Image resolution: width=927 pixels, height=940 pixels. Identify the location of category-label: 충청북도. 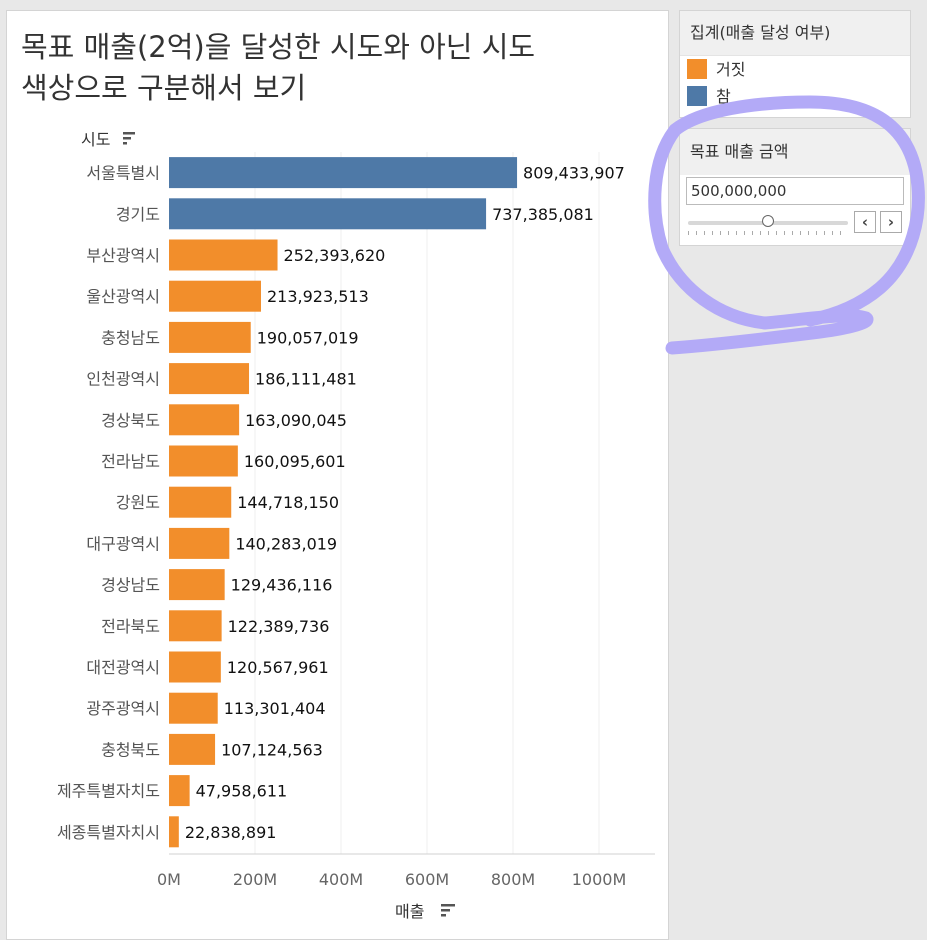
(130, 749).